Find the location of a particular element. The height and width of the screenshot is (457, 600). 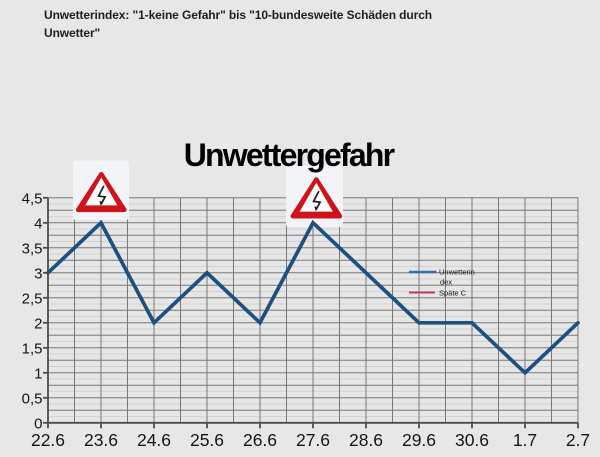

svg-text: 0,5 is located at coordinates (32, 398).